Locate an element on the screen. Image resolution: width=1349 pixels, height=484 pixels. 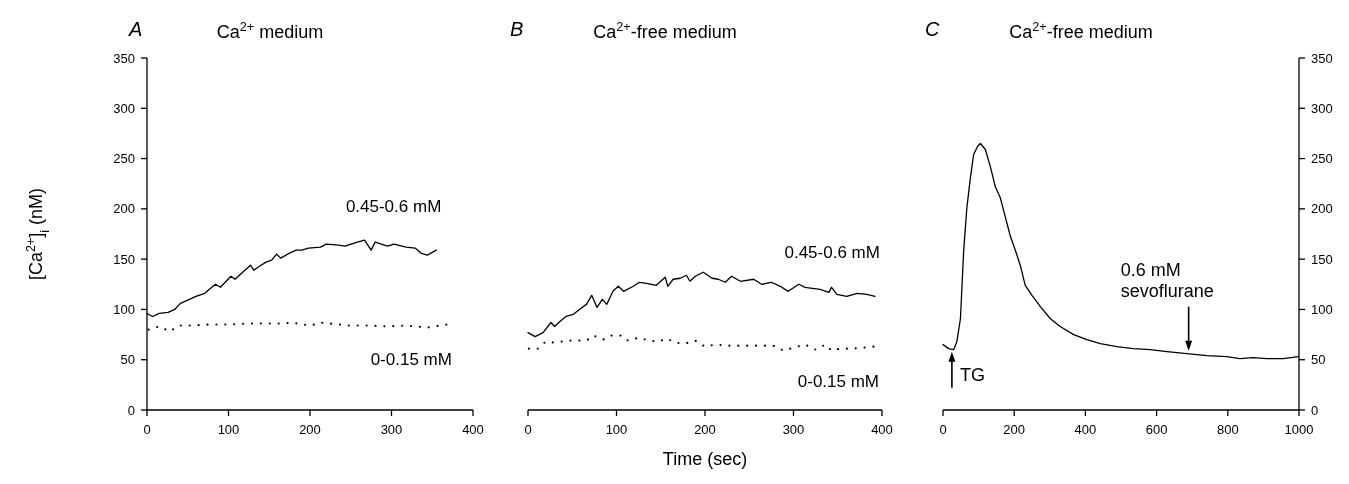
x-axis-title: Time (sec) is located at coordinates (705, 459).